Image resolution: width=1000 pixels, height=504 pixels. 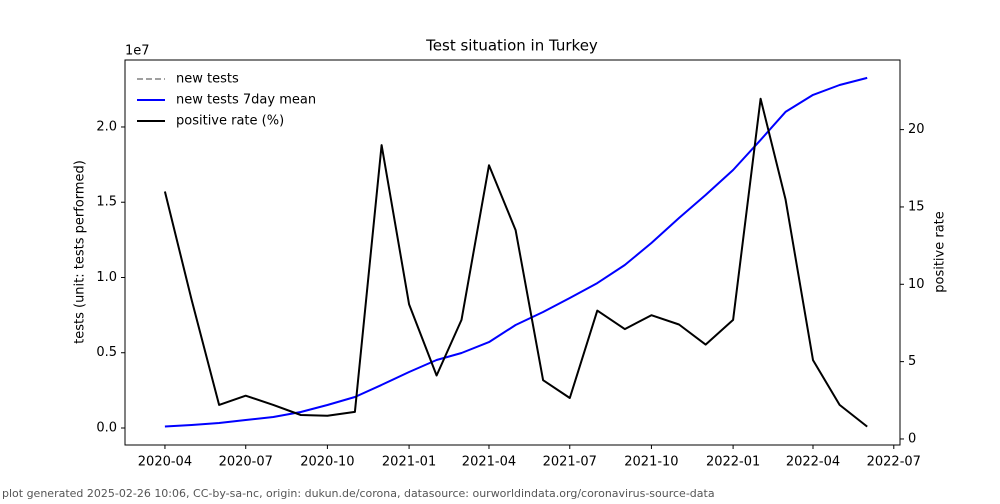 What do you see at coordinates (230, 121) in the screenshot?
I see `legend-label: positive rate (%)` at bounding box center [230, 121].